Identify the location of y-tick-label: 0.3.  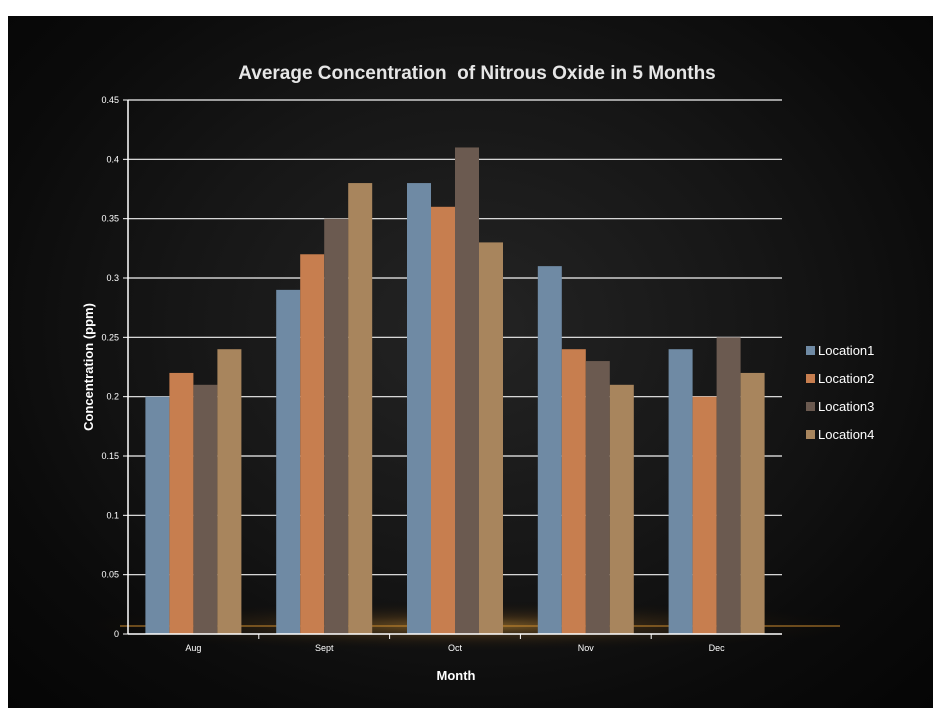
(112, 278).